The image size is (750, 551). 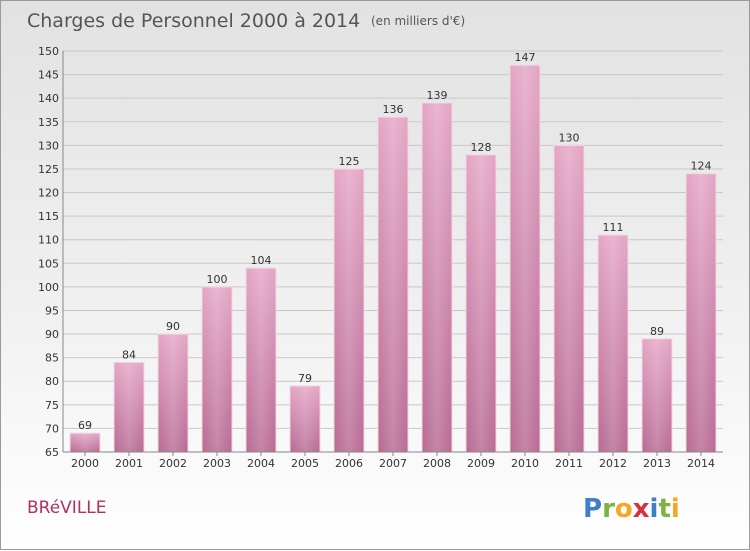 What do you see at coordinates (48, 145) in the screenshot?
I see `y-tick-label: 130` at bounding box center [48, 145].